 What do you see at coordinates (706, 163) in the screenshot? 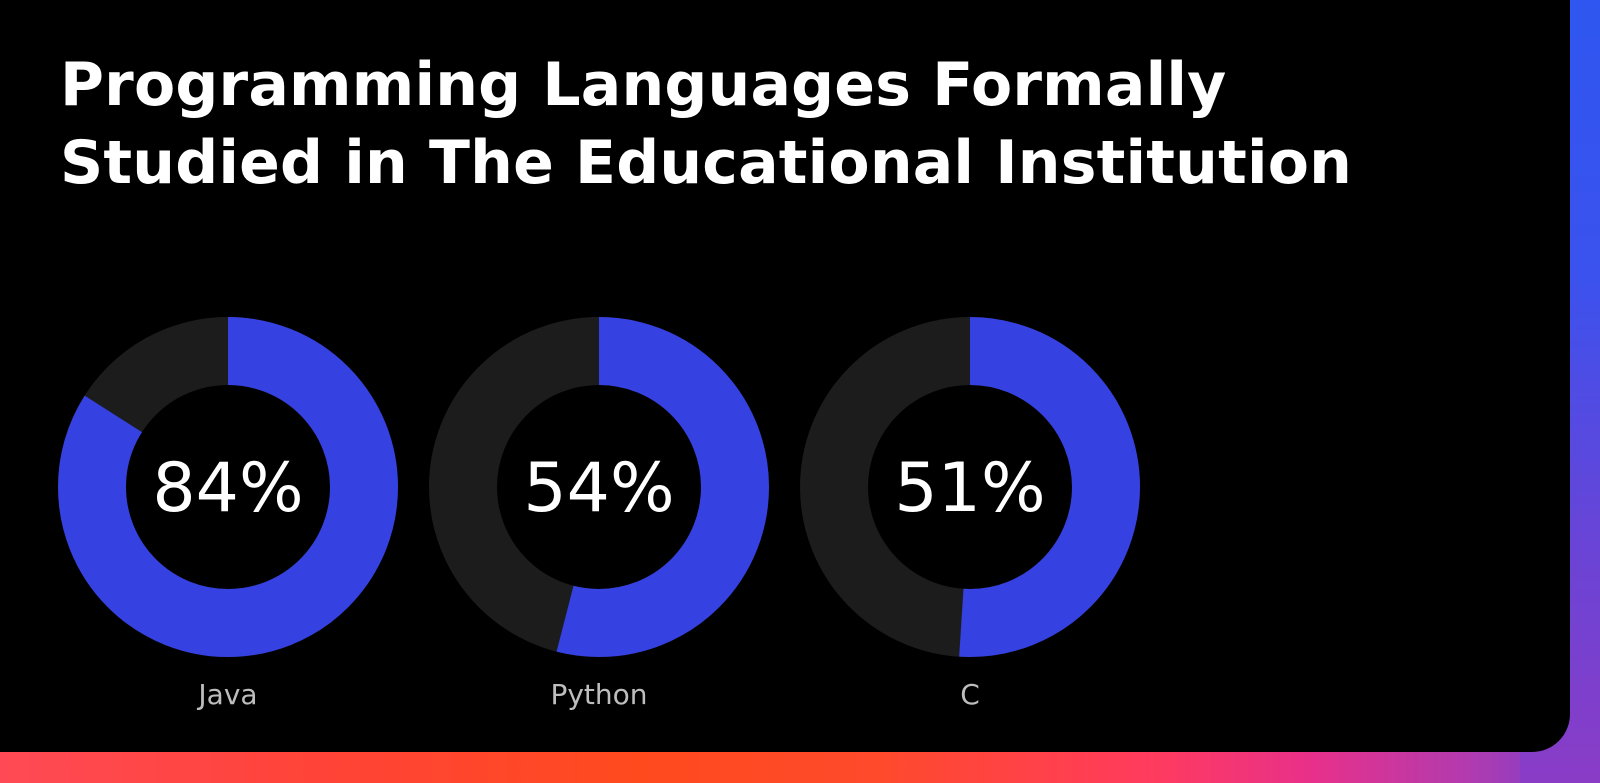
I see `chart-title-line-2: Studied in The Educational Institution` at bounding box center [706, 163].